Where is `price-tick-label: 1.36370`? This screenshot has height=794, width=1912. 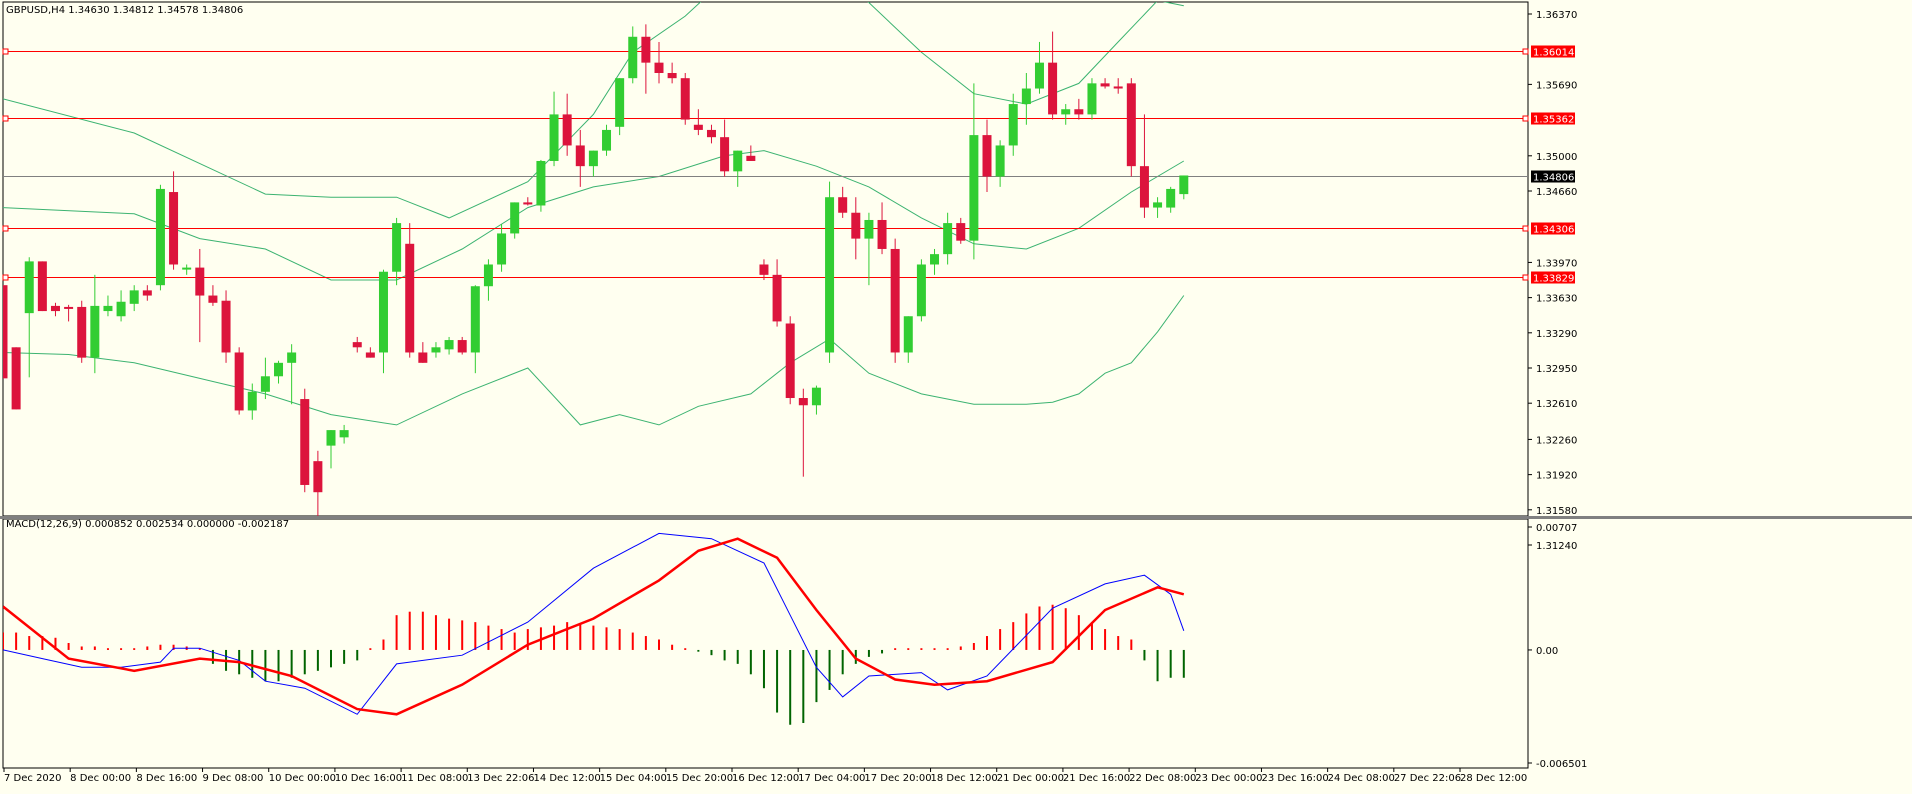
price-tick-label: 1.36370 is located at coordinates (1556, 15).